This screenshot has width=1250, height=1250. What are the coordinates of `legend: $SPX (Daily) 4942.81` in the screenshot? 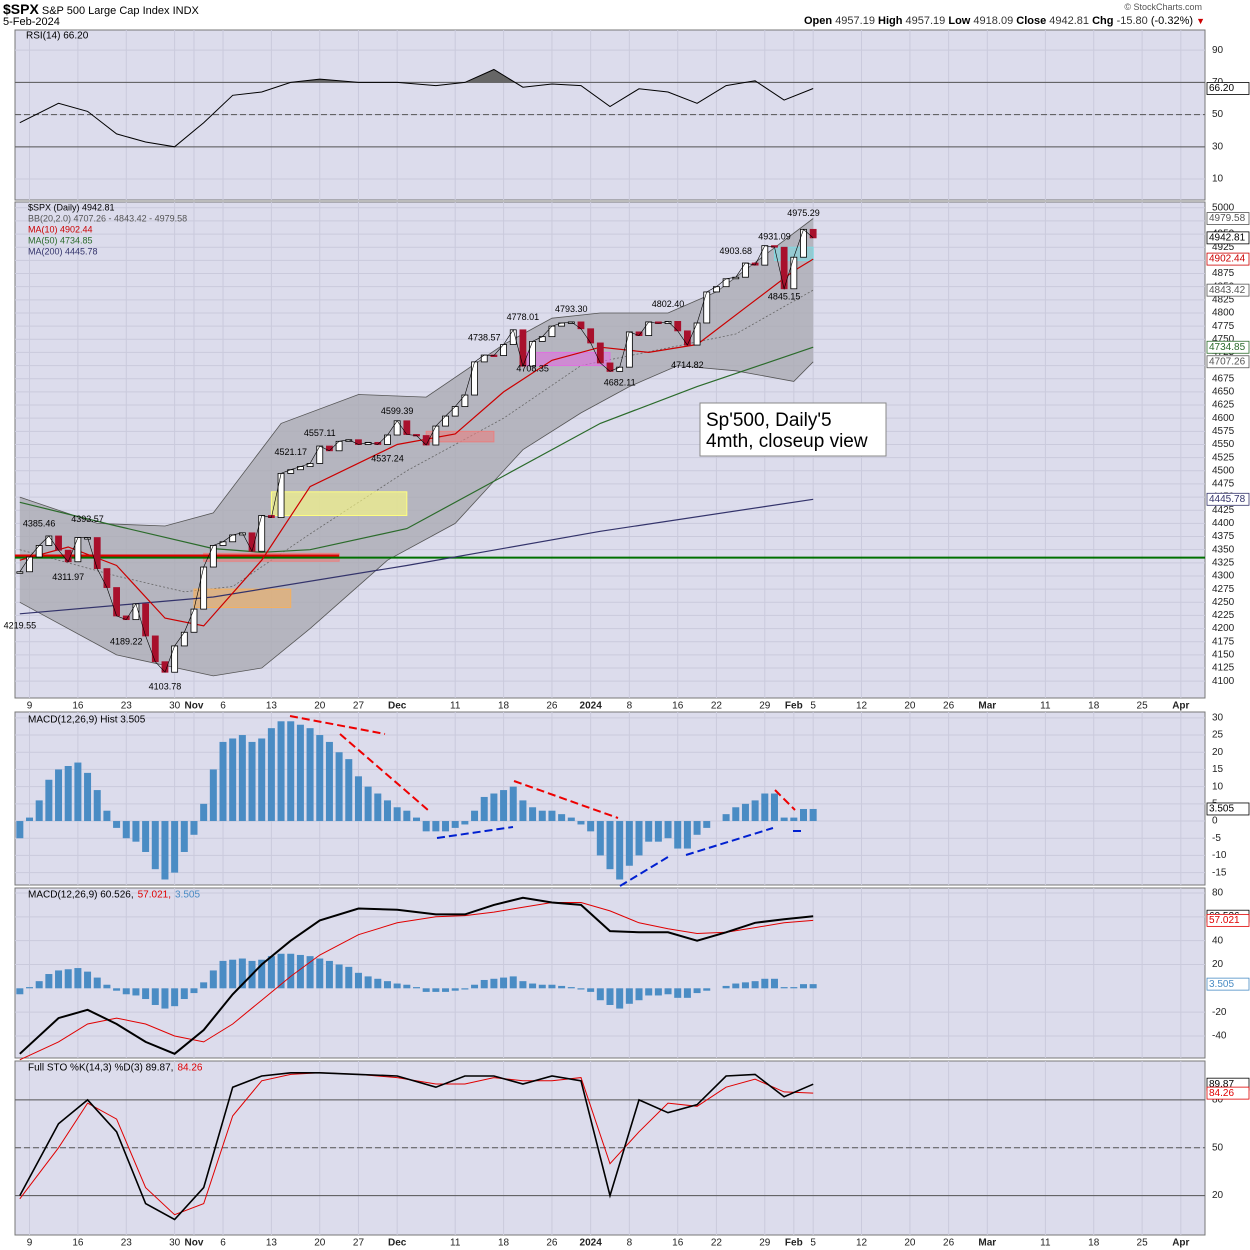 It's located at (71, 207).